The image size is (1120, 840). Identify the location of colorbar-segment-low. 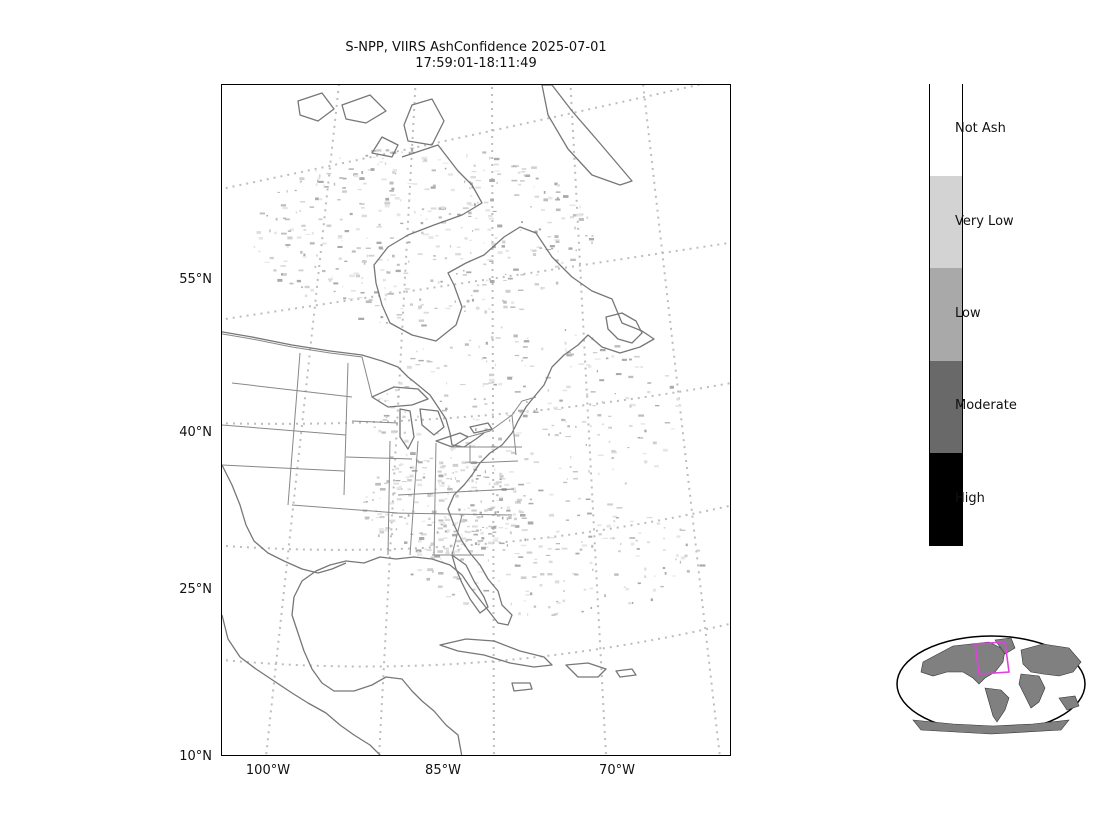
(946, 314).